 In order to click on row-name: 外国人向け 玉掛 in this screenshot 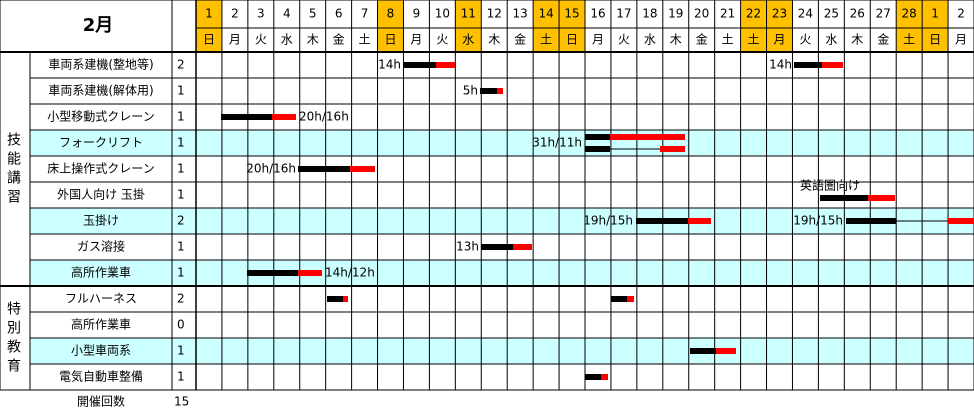, I will do `click(101, 194)`.